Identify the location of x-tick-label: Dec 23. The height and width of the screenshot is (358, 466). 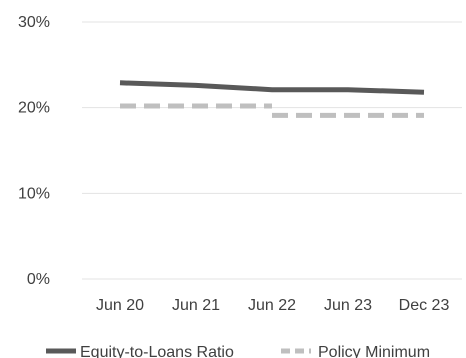
(424, 305).